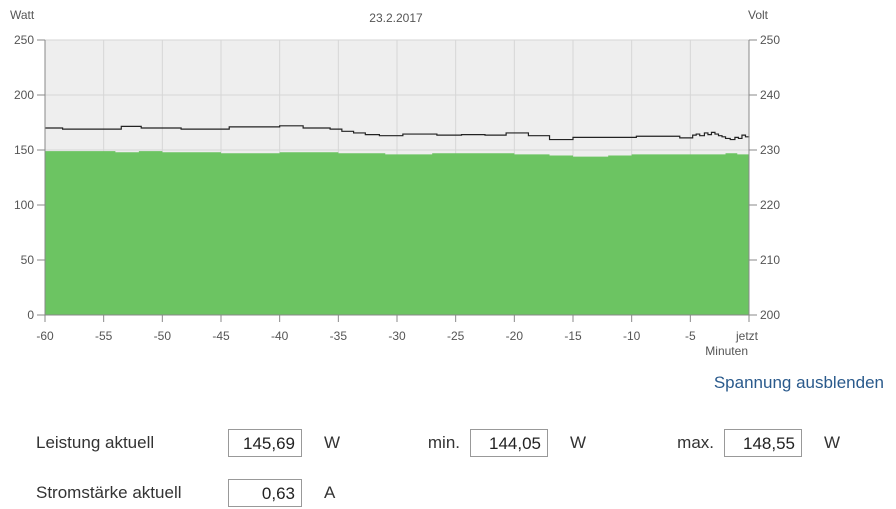 The height and width of the screenshot is (509, 896). Describe the element at coordinates (265, 493) in the screenshot. I see `current-value: 0,63` at that location.